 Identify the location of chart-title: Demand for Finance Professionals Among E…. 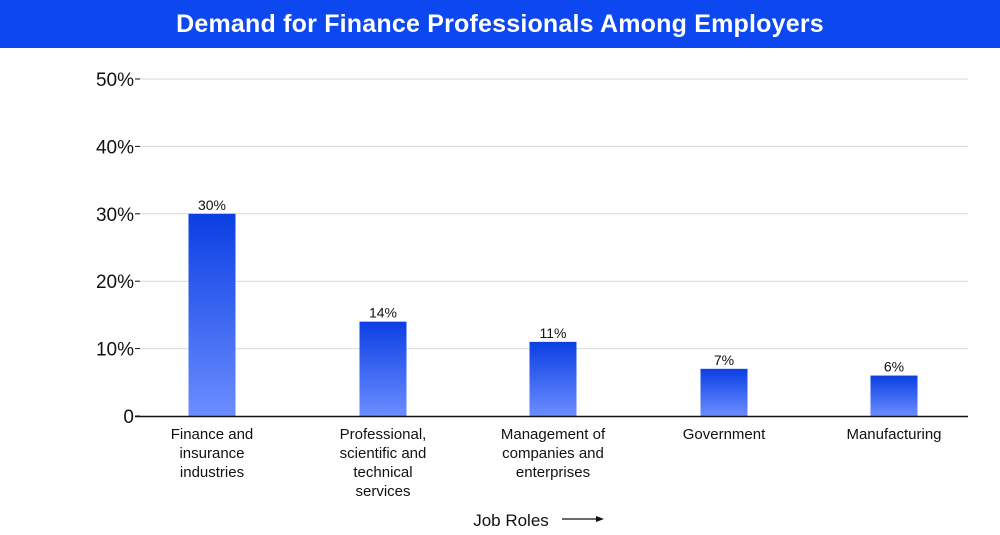
(500, 23).